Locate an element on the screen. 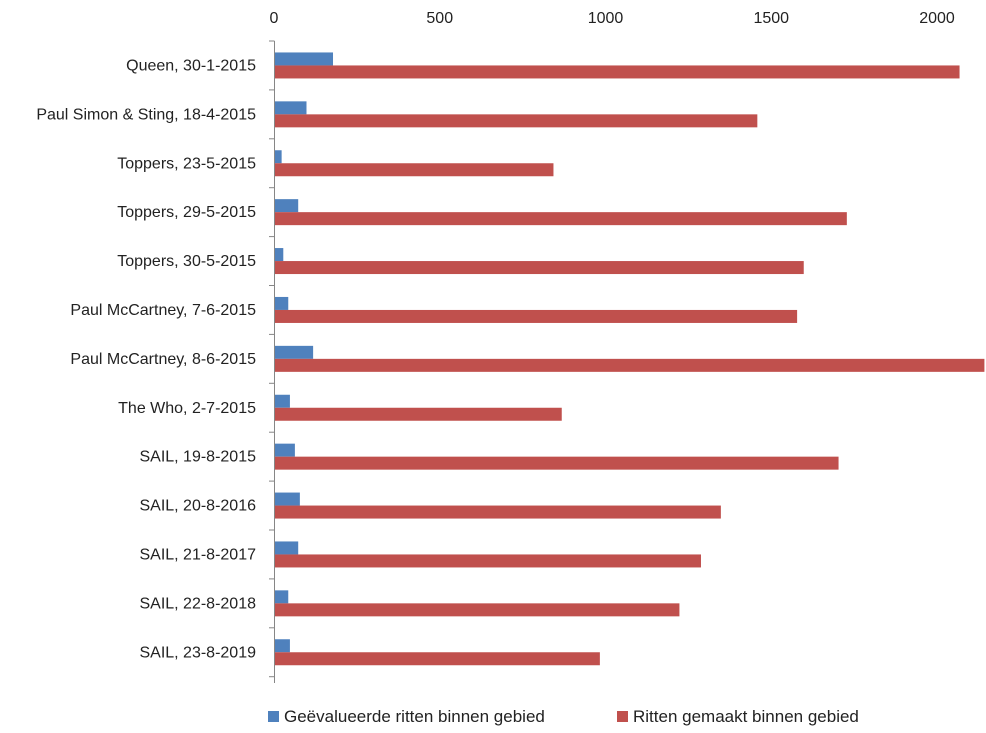 This screenshot has width=986, height=733. category-label: Paul Simon & Sting, 18-4-2015 is located at coordinates (146, 114).